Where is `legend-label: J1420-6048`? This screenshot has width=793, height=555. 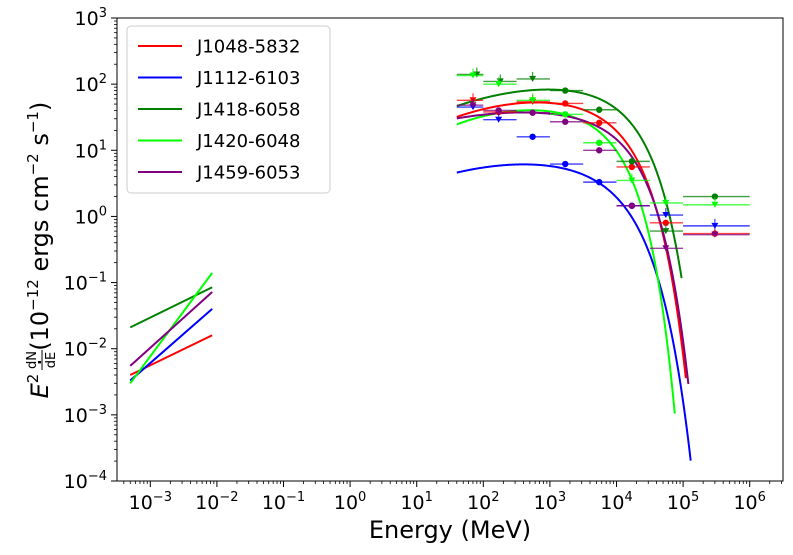
legend-label: J1420-6048 is located at coordinates (248, 141).